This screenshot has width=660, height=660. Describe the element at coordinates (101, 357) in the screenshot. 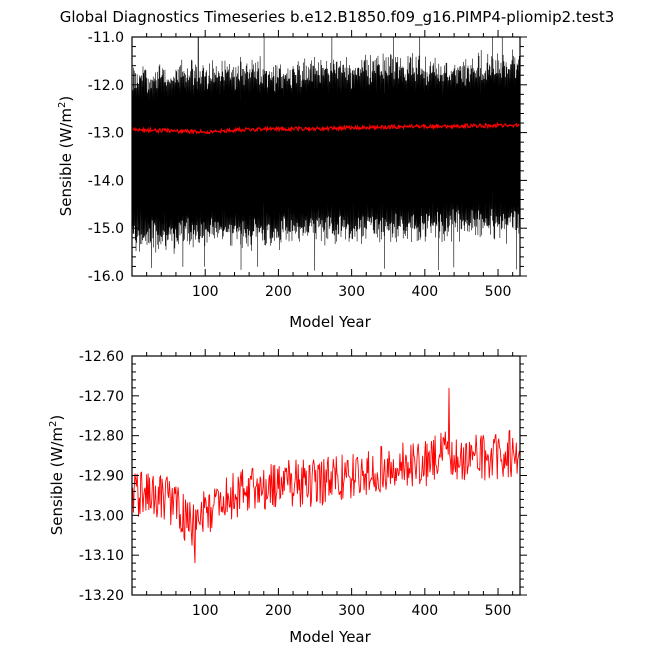

I see `bottom-y-tick-label: -12.60` at that location.